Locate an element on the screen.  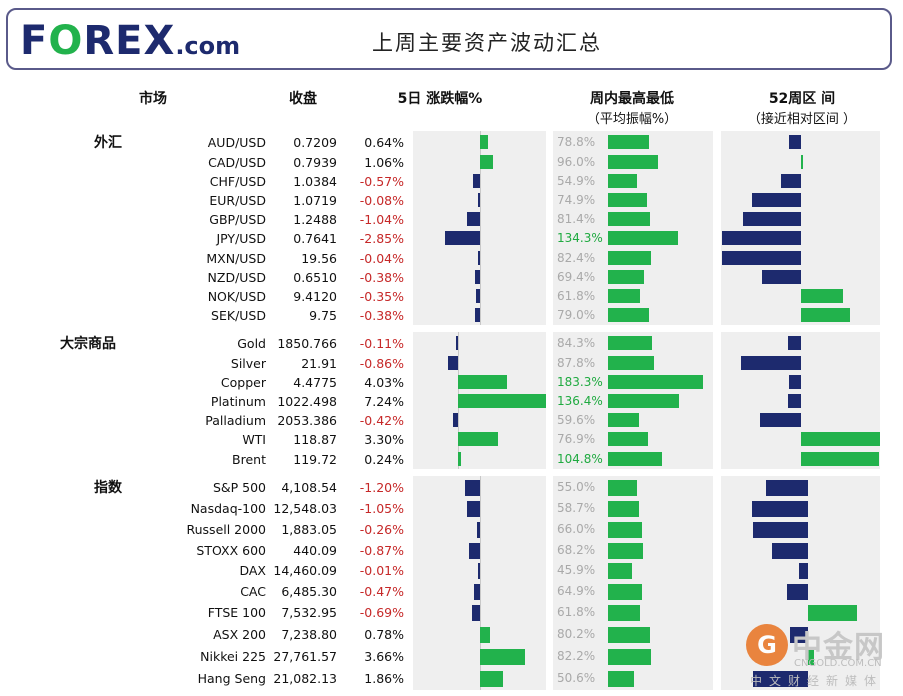
close-value: 9.4120 is located at coordinates (315, 296).